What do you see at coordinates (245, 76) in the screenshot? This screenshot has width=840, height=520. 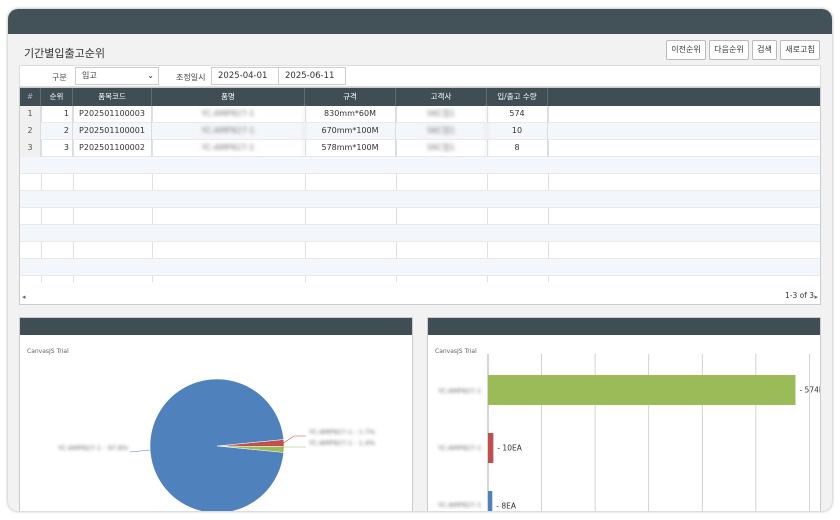 I see `date-from-input: 2025-04-01` at bounding box center [245, 76].